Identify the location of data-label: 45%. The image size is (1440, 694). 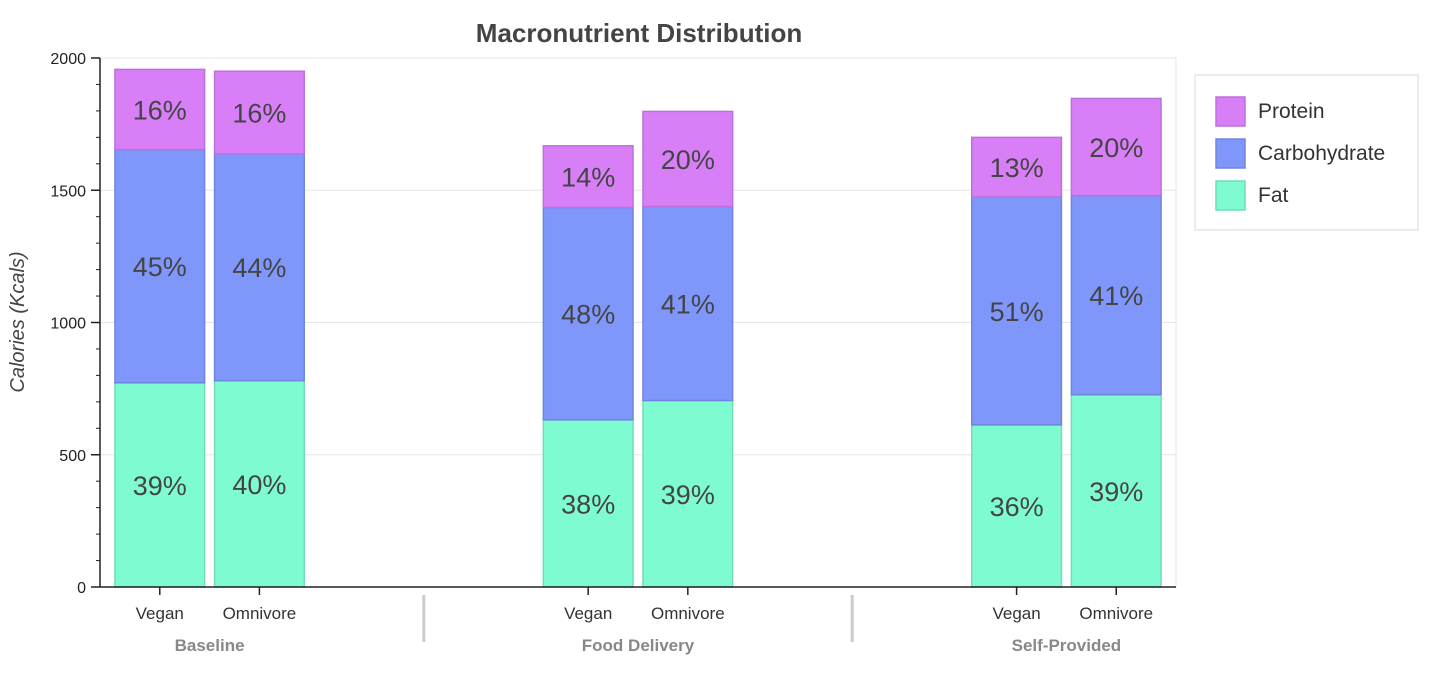
(160, 267).